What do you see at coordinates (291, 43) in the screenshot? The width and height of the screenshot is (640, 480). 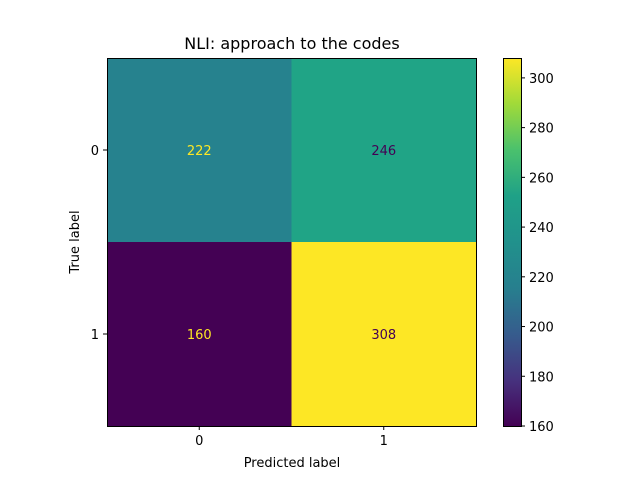 I see `chart-title: NLI: approach to the codes` at bounding box center [291, 43].